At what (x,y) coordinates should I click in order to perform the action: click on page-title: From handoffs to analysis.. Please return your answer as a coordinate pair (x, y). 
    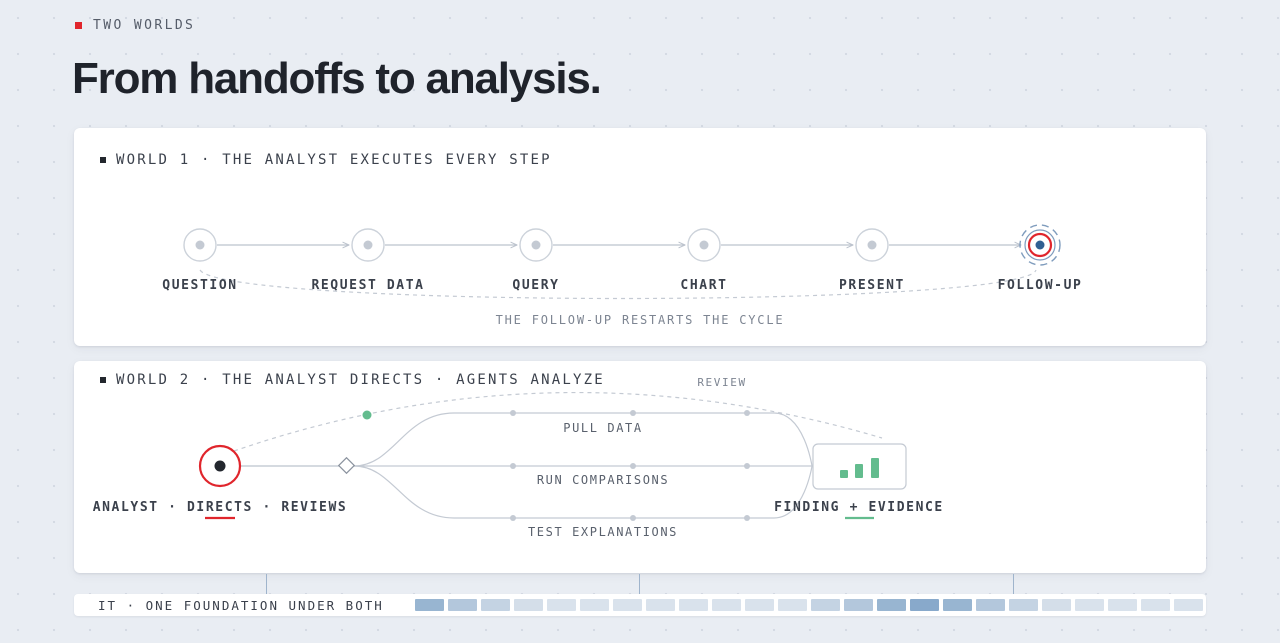
    Looking at the image, I should click on (337, 78).